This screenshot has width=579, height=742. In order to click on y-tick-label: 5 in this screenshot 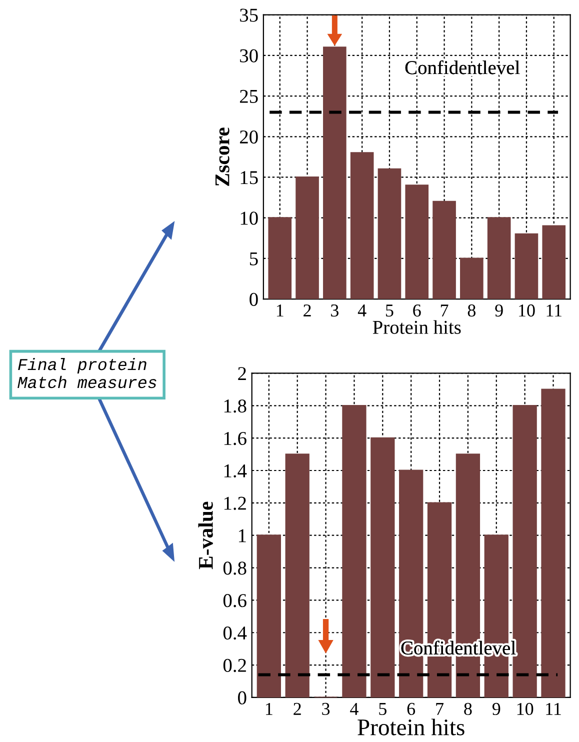, I will do `click(254, 259)`.